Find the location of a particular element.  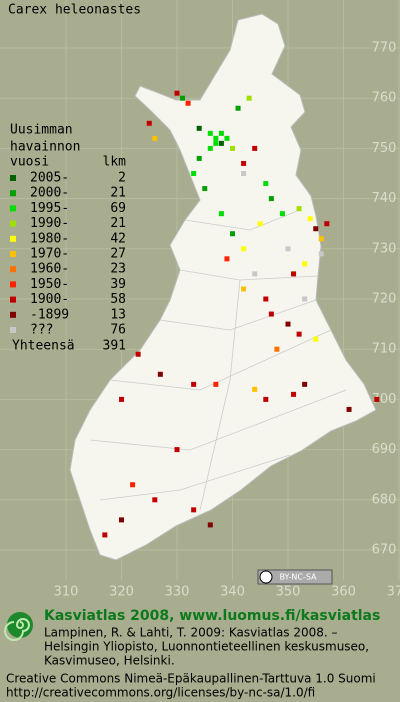

legend-label: 1900- is located at coordinates (49, 299).